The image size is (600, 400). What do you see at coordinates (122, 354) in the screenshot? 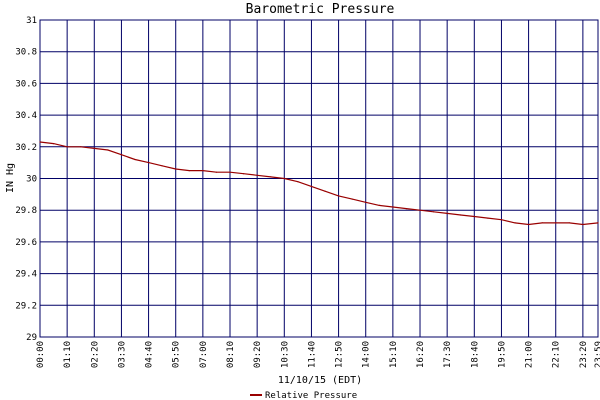
I see `x-tick-label: 03:30` at bounding box center [122, 354].